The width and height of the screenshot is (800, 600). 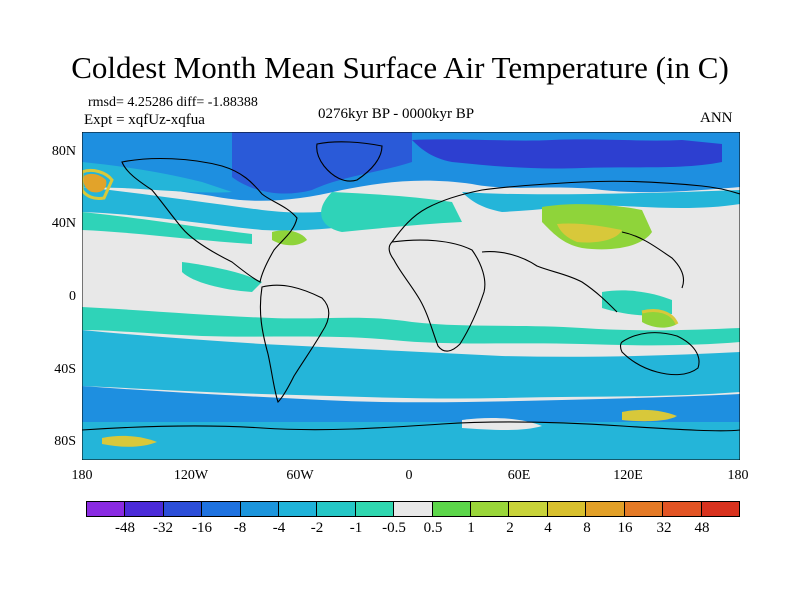 What do you see at coordinates (702, 528) in the screenshot?
I see `colorbar-label: 48` at bounding box center [702, 528].